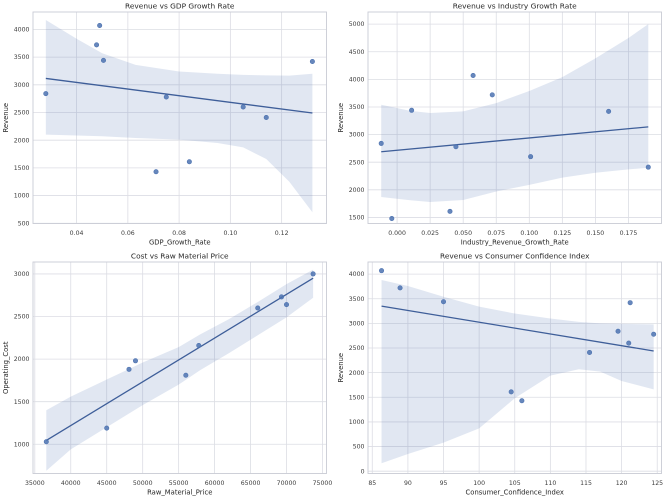 This screenshot has height=500, width=669. Describe the element at coordinates (35, 483) in the screenshot. I see `x-tick-label: 35000` at that location.